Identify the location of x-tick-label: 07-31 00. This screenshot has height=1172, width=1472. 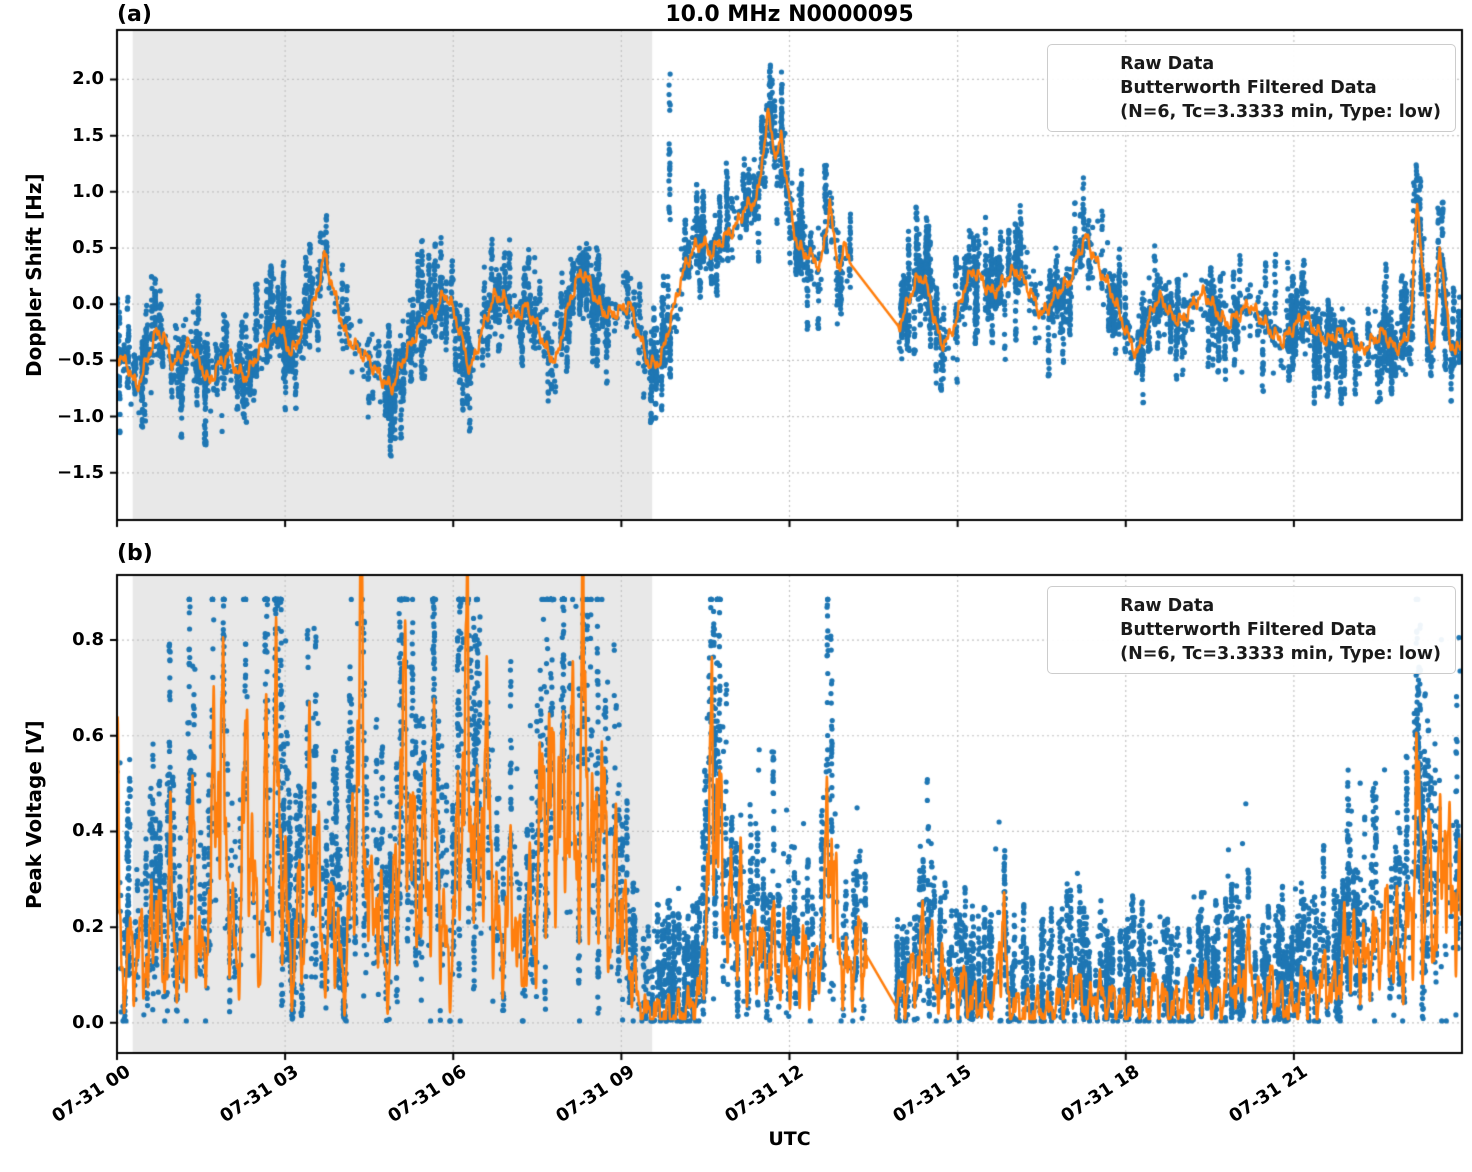
(91, 1094).